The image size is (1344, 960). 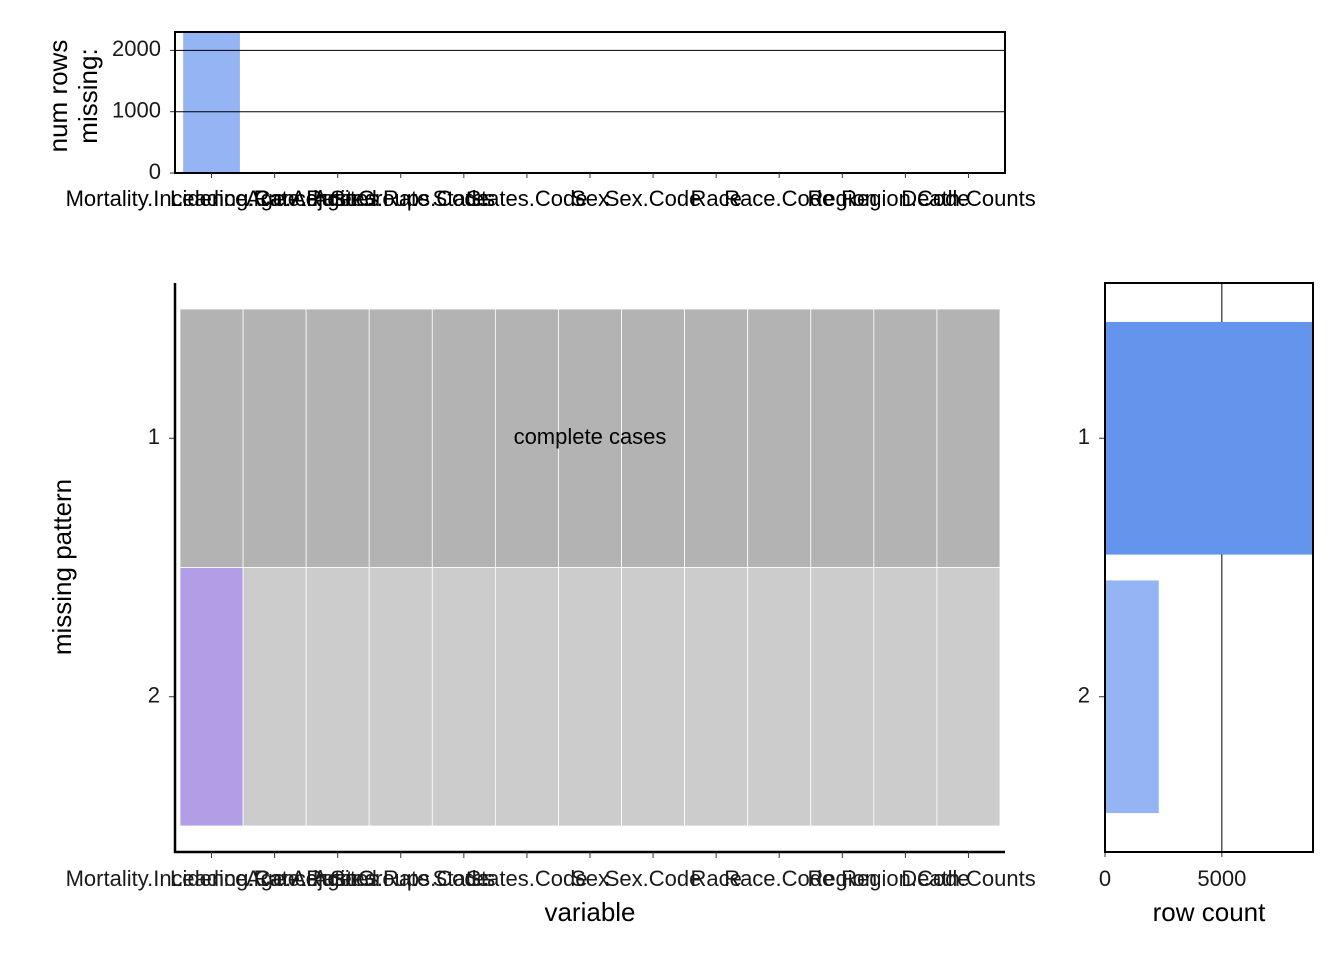 I want to click on y-axis-title: missing pattern, so click(x=62, y=567).